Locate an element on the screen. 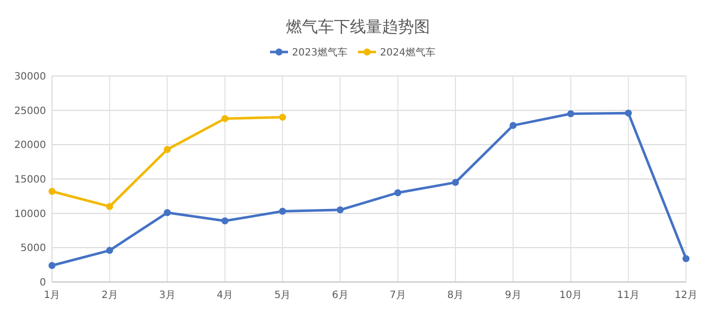  x-tick-label: 7月 is located at coordinates (398, 295).